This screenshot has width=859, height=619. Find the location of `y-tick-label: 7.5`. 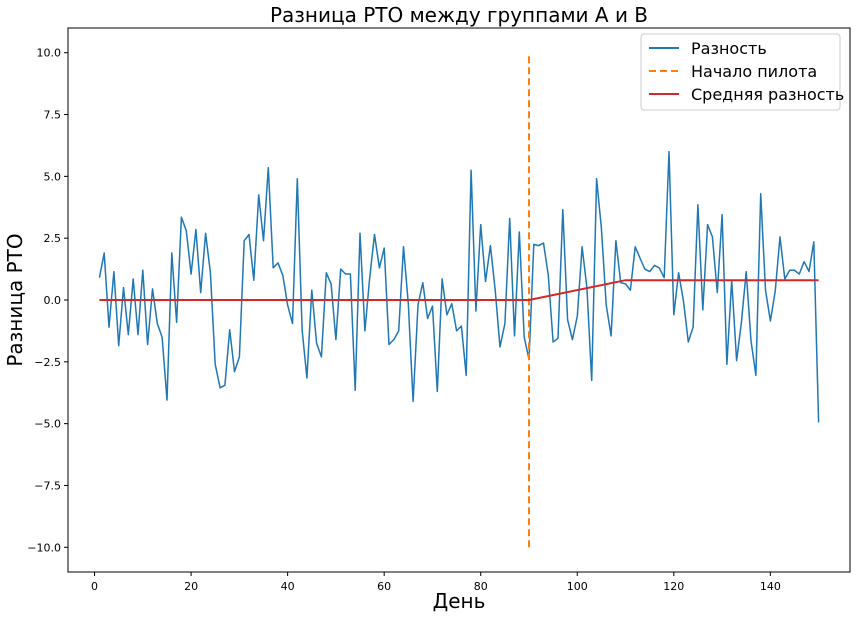

y-tick-label: 7.5 is located at coordinates (53, 115).